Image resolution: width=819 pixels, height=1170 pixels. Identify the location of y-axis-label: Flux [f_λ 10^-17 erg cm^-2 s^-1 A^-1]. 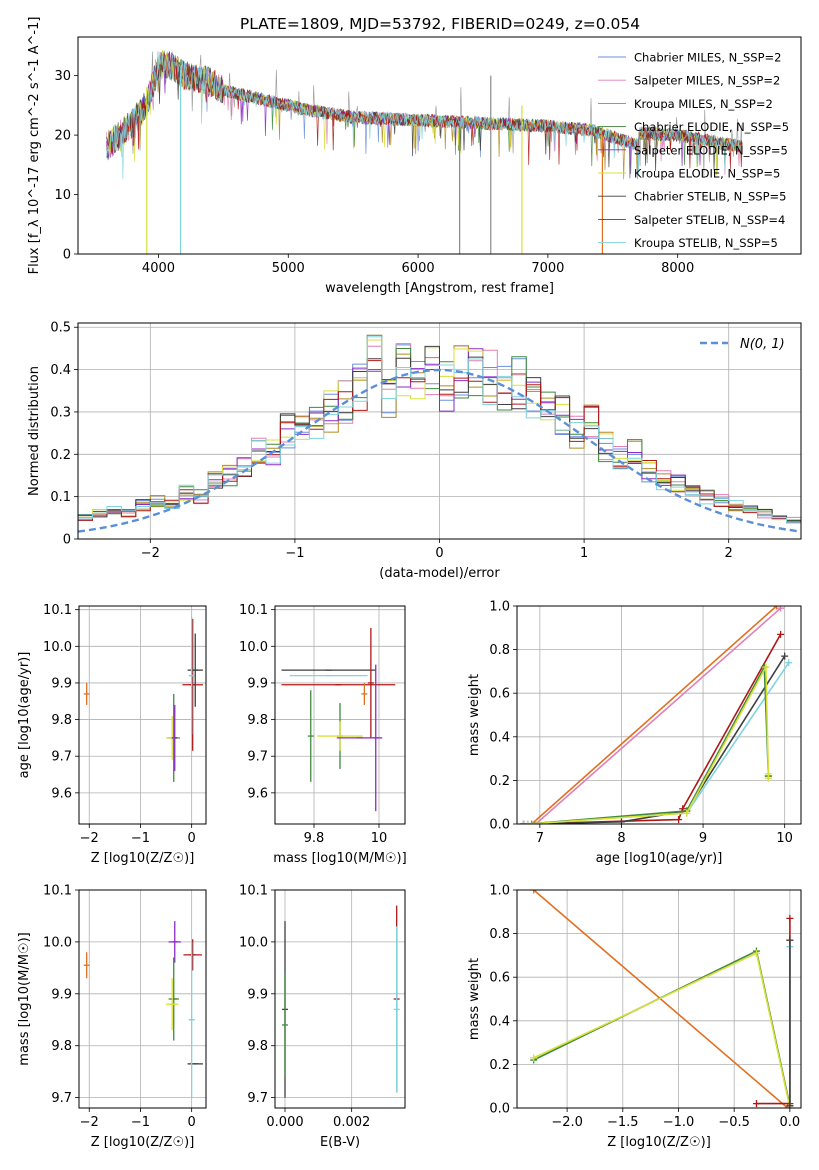
(34, 146).